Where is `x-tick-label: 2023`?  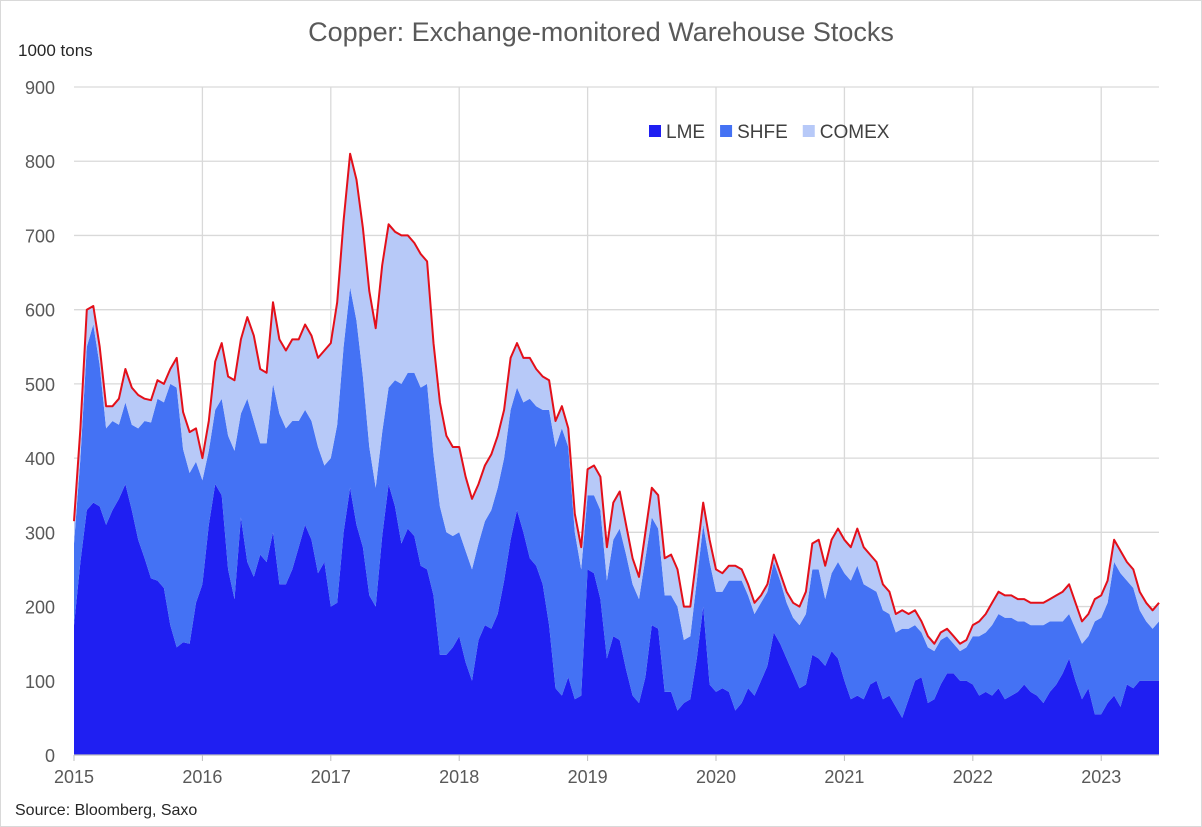
x-tick-label: 2023 is located at coordinates (1101, 777).